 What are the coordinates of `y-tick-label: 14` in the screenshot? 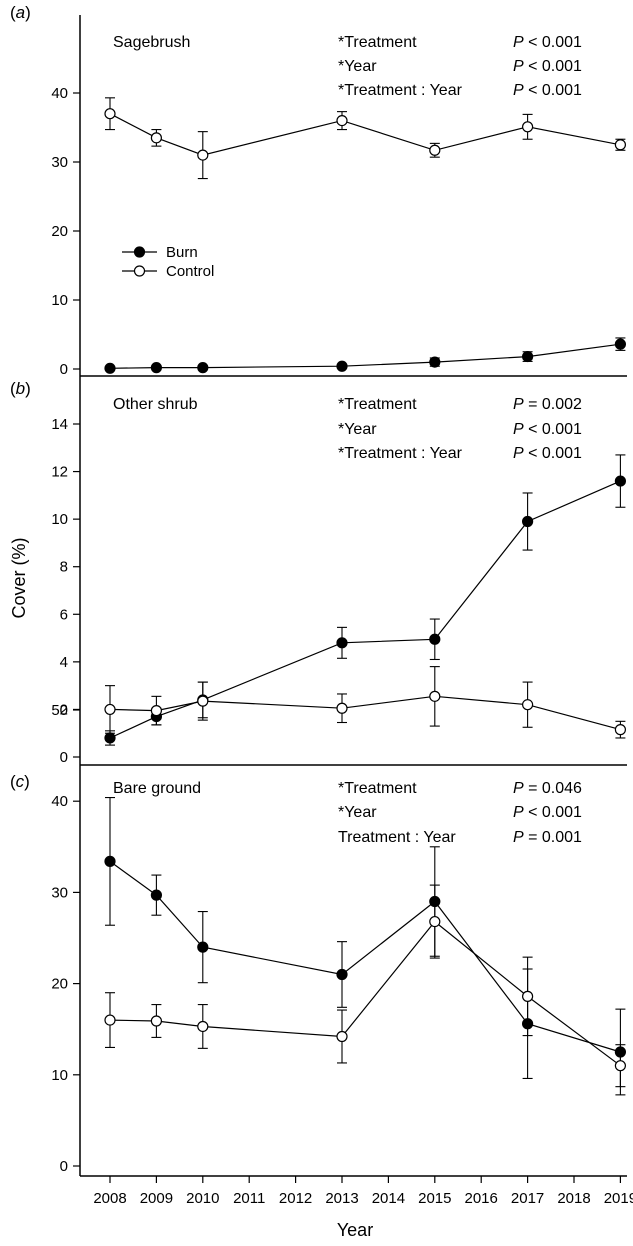 It's located at (59, 424).